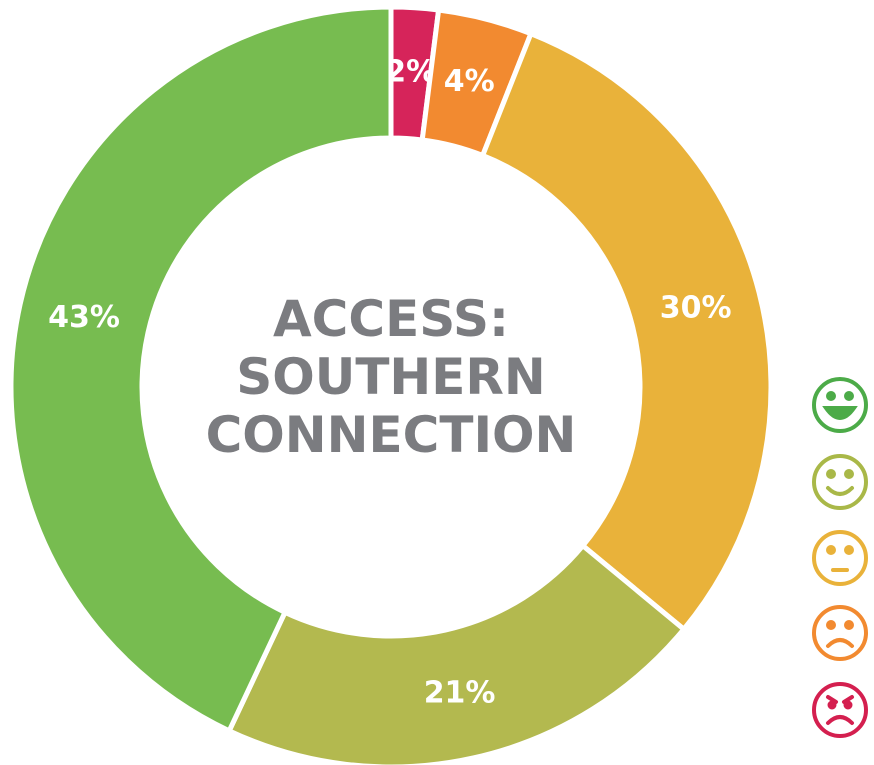 This screenshot has width=874, height=765. What do you see at coordinates (460, 692) in the screenshot?
I see `value-label: 21%` at bounding box center [460, 692].